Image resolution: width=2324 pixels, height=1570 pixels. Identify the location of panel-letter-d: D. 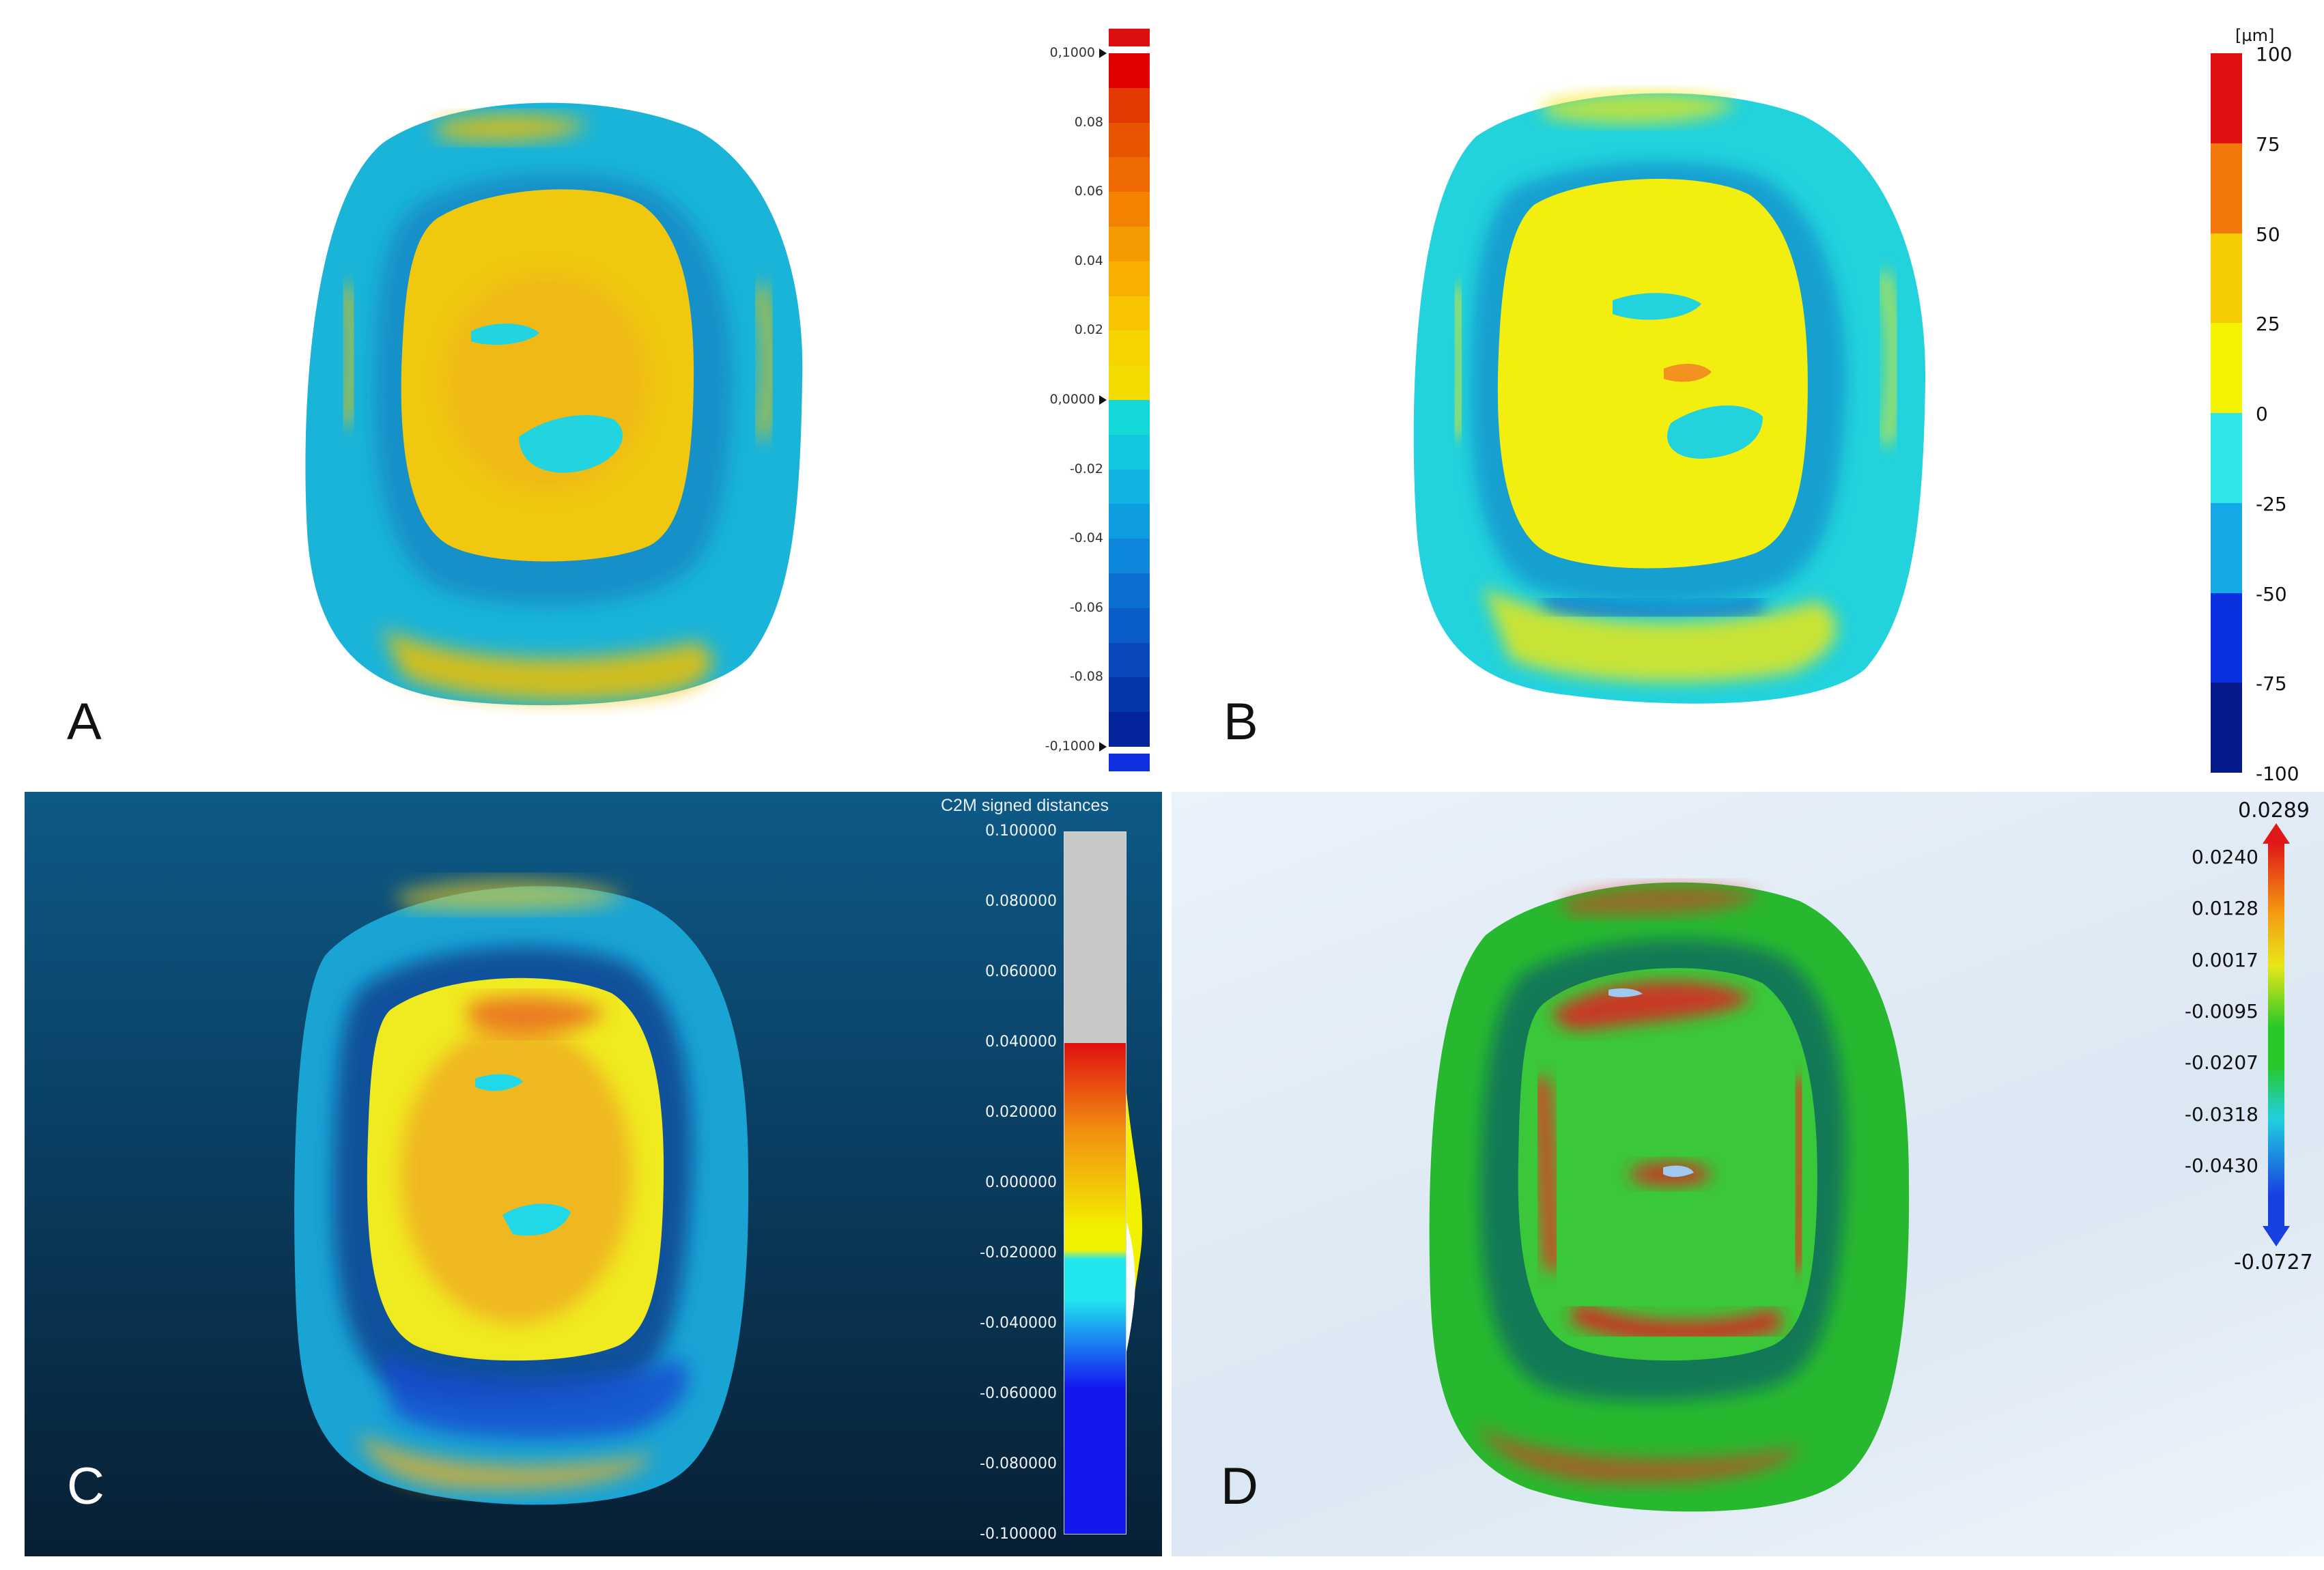
(1239, 1486).